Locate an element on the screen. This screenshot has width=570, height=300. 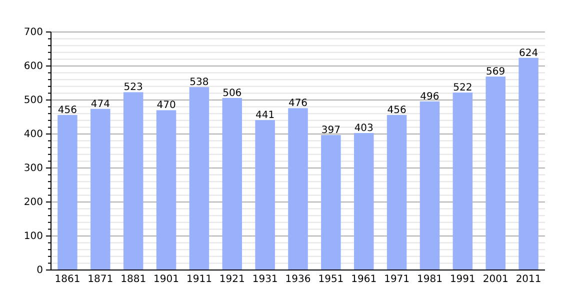
data-label: 569 is located at coordinates (496, 72).